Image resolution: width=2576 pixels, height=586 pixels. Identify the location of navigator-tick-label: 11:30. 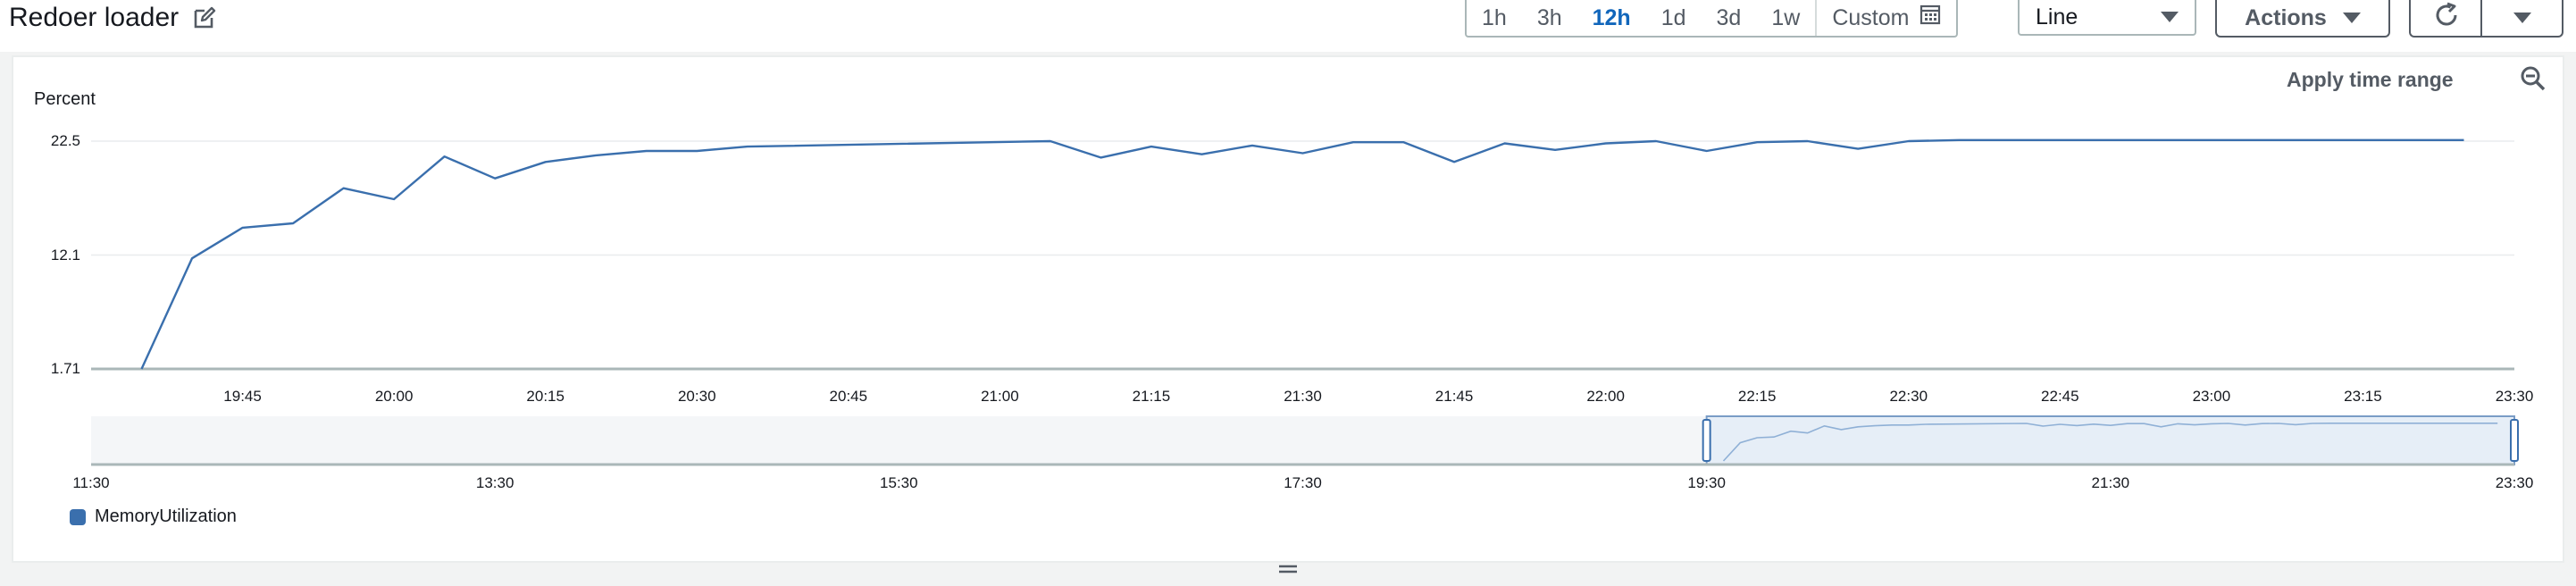
(91, 483).